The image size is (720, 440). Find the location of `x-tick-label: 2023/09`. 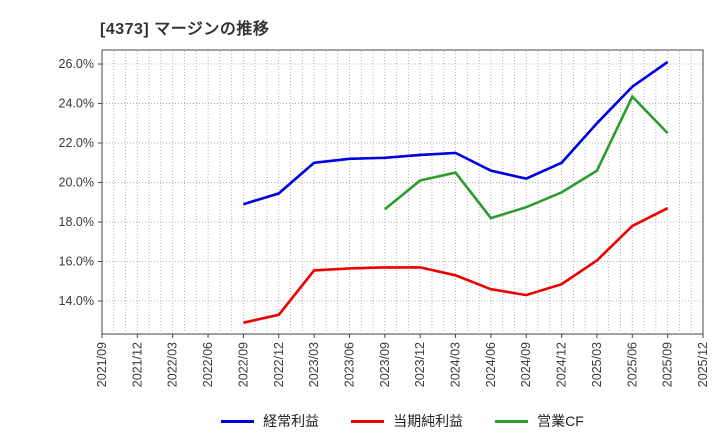

x-tick-label: 2023/09 is located at coordinates (385, 364).